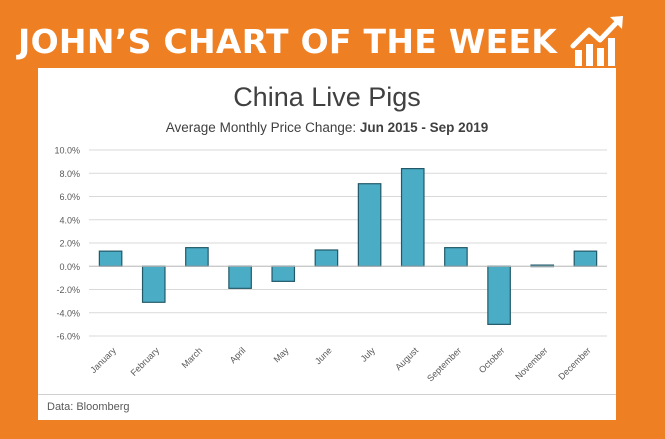 This screenshot has height=439, width=665. I want to click on x-tick-label: January, so click(103, 360).